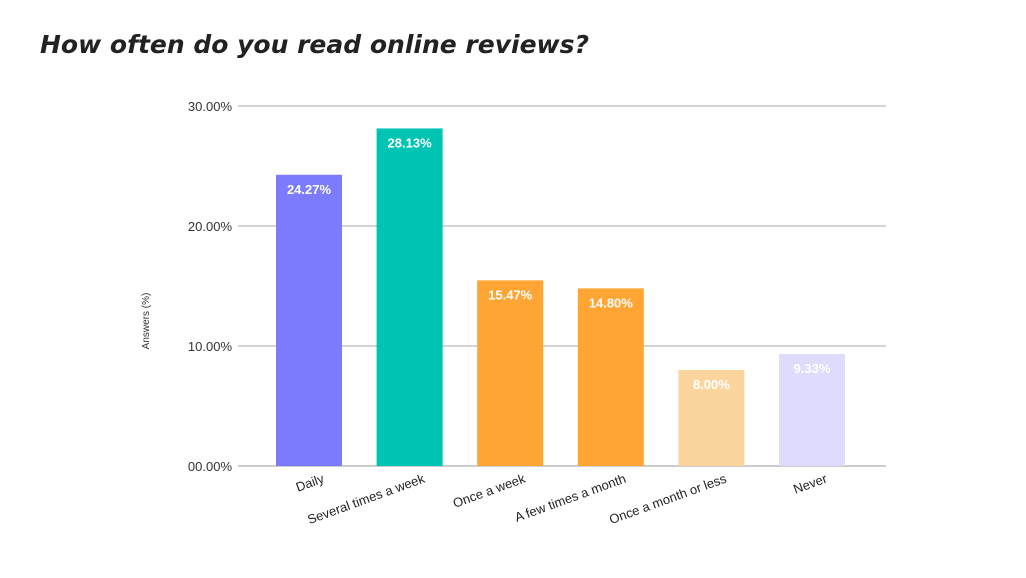 The image size is (1026, 578). Describe the element at coordinates (489, 491) in the screenshot. I see `category-label: Once a week` at that location.